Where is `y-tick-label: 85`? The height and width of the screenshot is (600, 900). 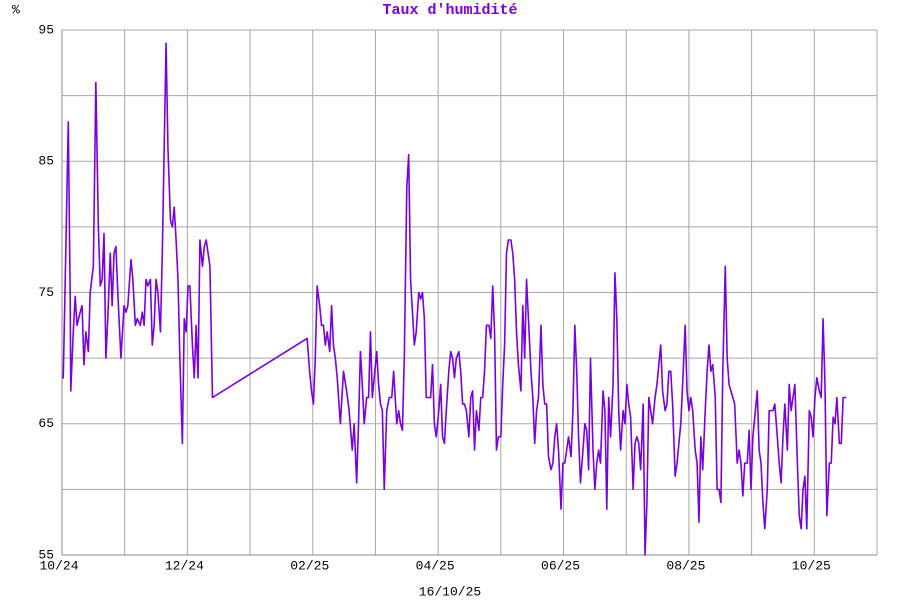 y-tick-label: 85 is located at coordinates (46, 161).